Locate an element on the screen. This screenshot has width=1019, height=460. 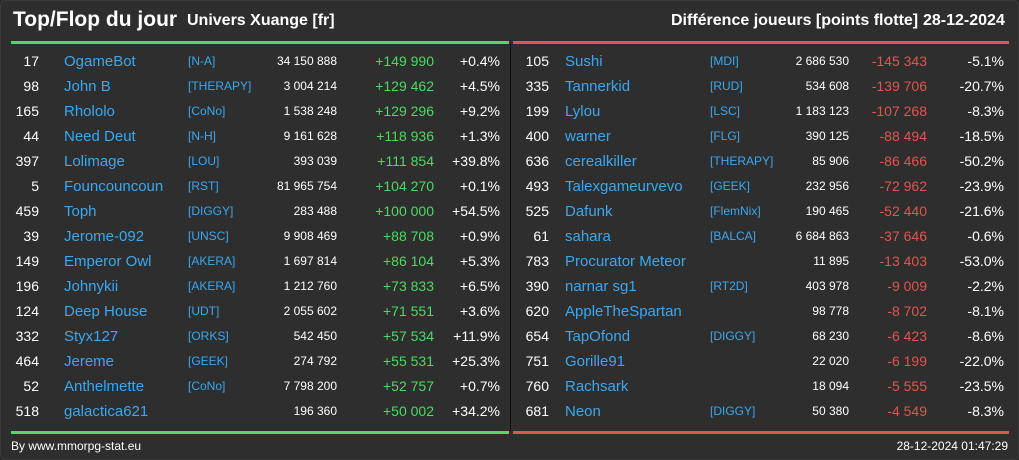
timestamp-text: 28-12-2024 01:47:29 is located at coordinates (952, 446).